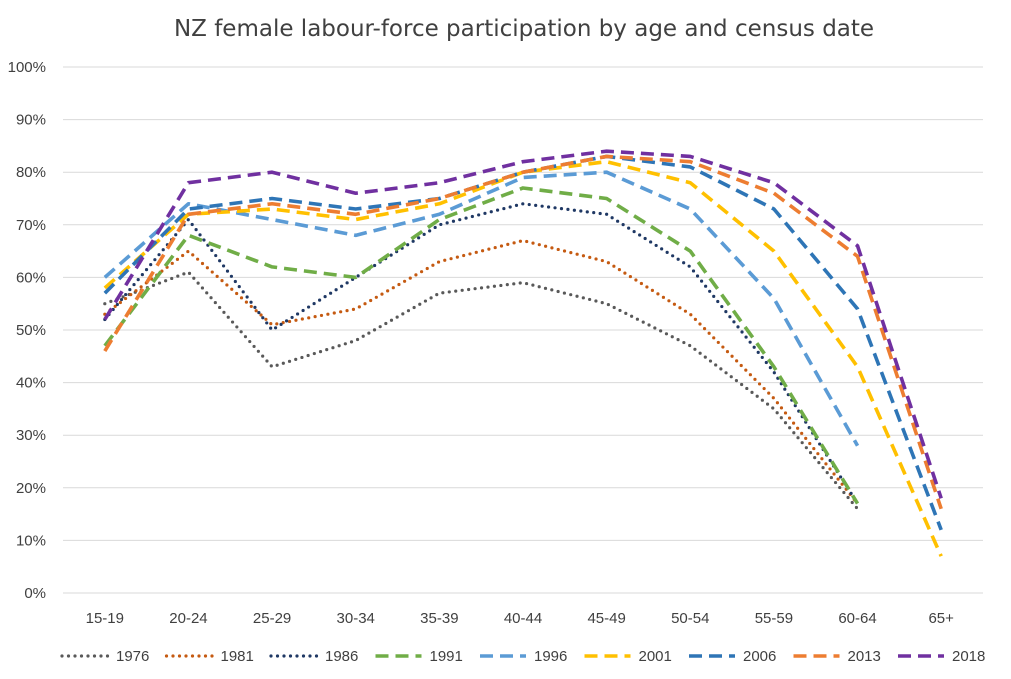 The height and width of the screenshot is (679, 1011). I want to click on legend-label-1981: 1981, so click(237, 656).